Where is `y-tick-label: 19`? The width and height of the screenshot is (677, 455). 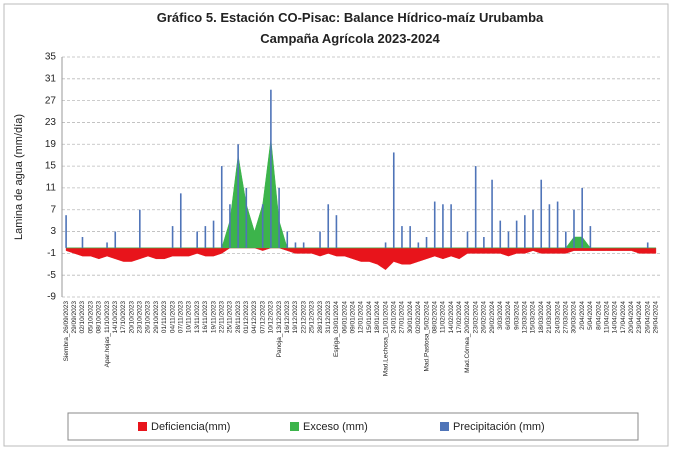 y-tick-label: 19 is located at coordinates (51, 144).